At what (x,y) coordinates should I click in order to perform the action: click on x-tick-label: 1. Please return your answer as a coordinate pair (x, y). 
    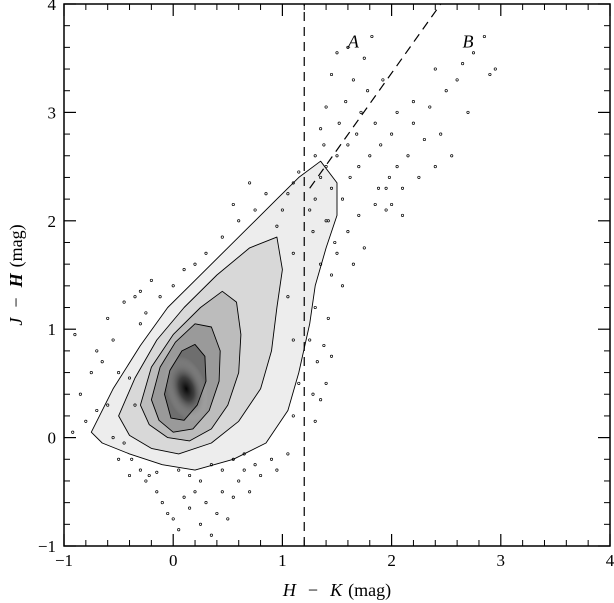
    Looking at the image, I should click on (282, 560).